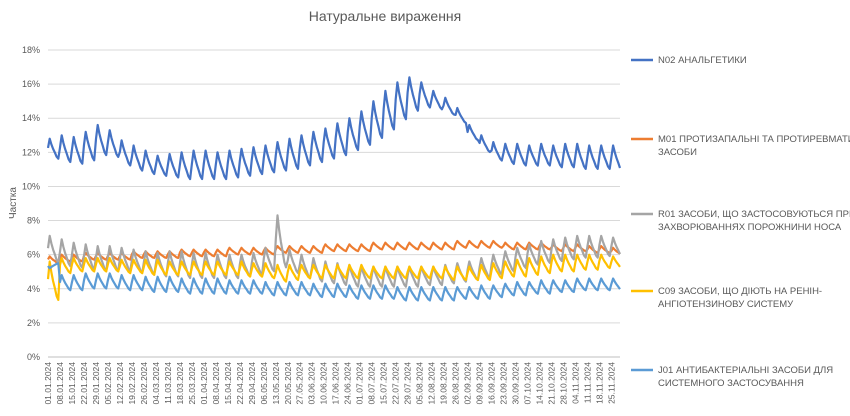 This screenshot has height=416, width=850. I want to click on x-tick-label: 08.04.2024, so click(216, 383).